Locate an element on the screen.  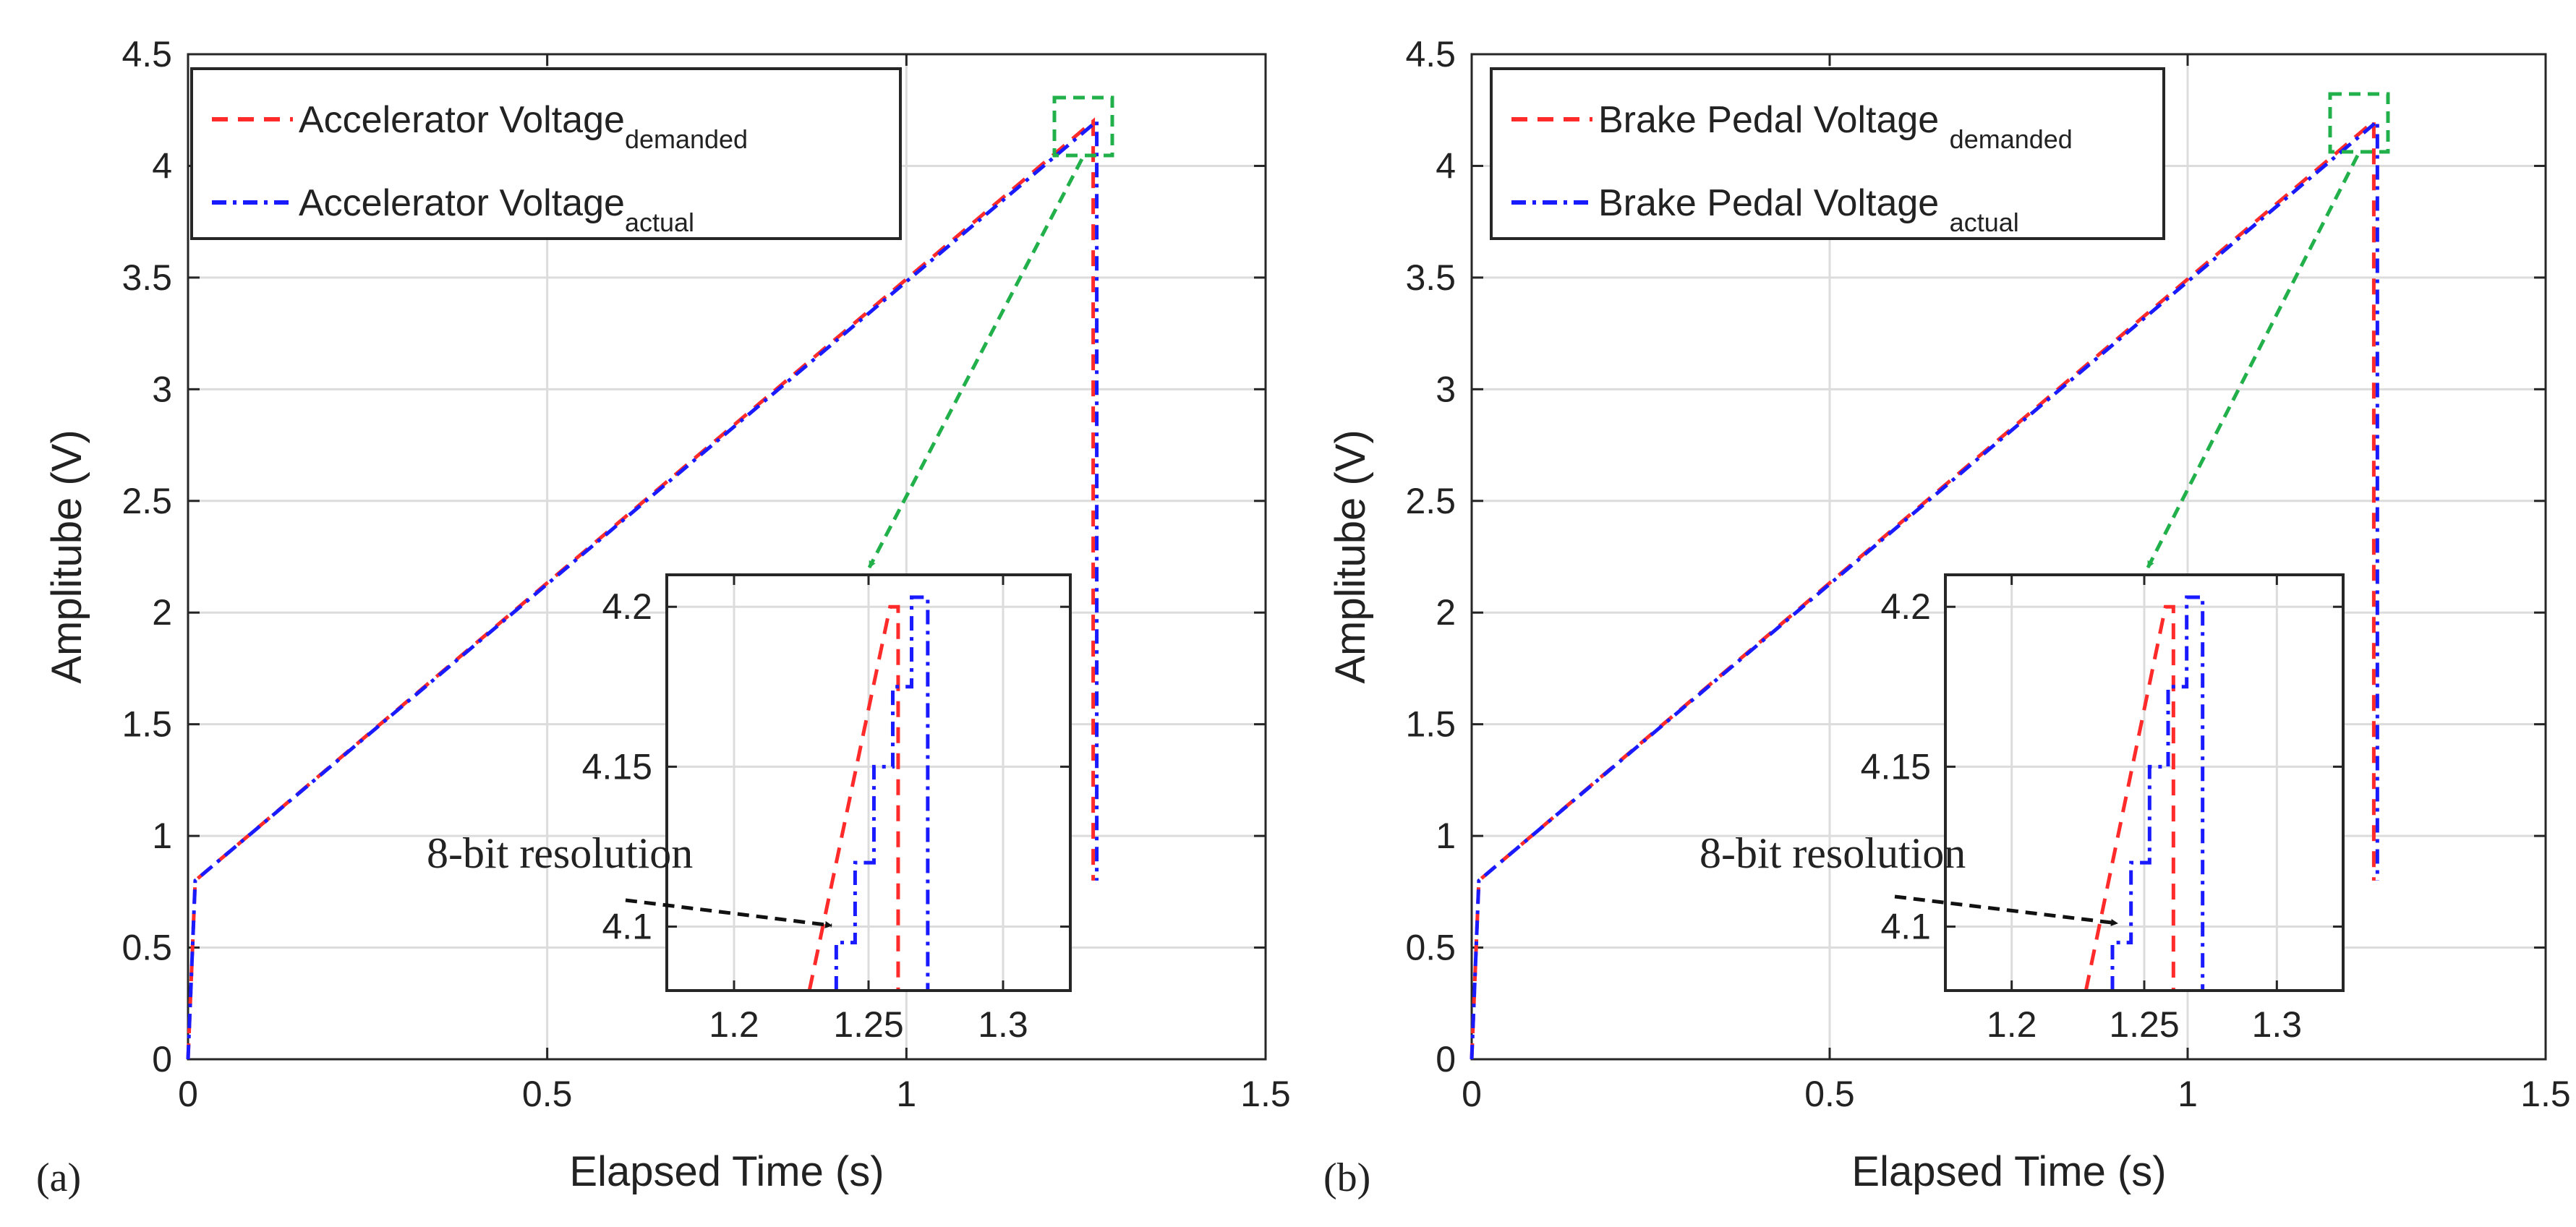
resolution-arrow is located at coordinates (728, 913).